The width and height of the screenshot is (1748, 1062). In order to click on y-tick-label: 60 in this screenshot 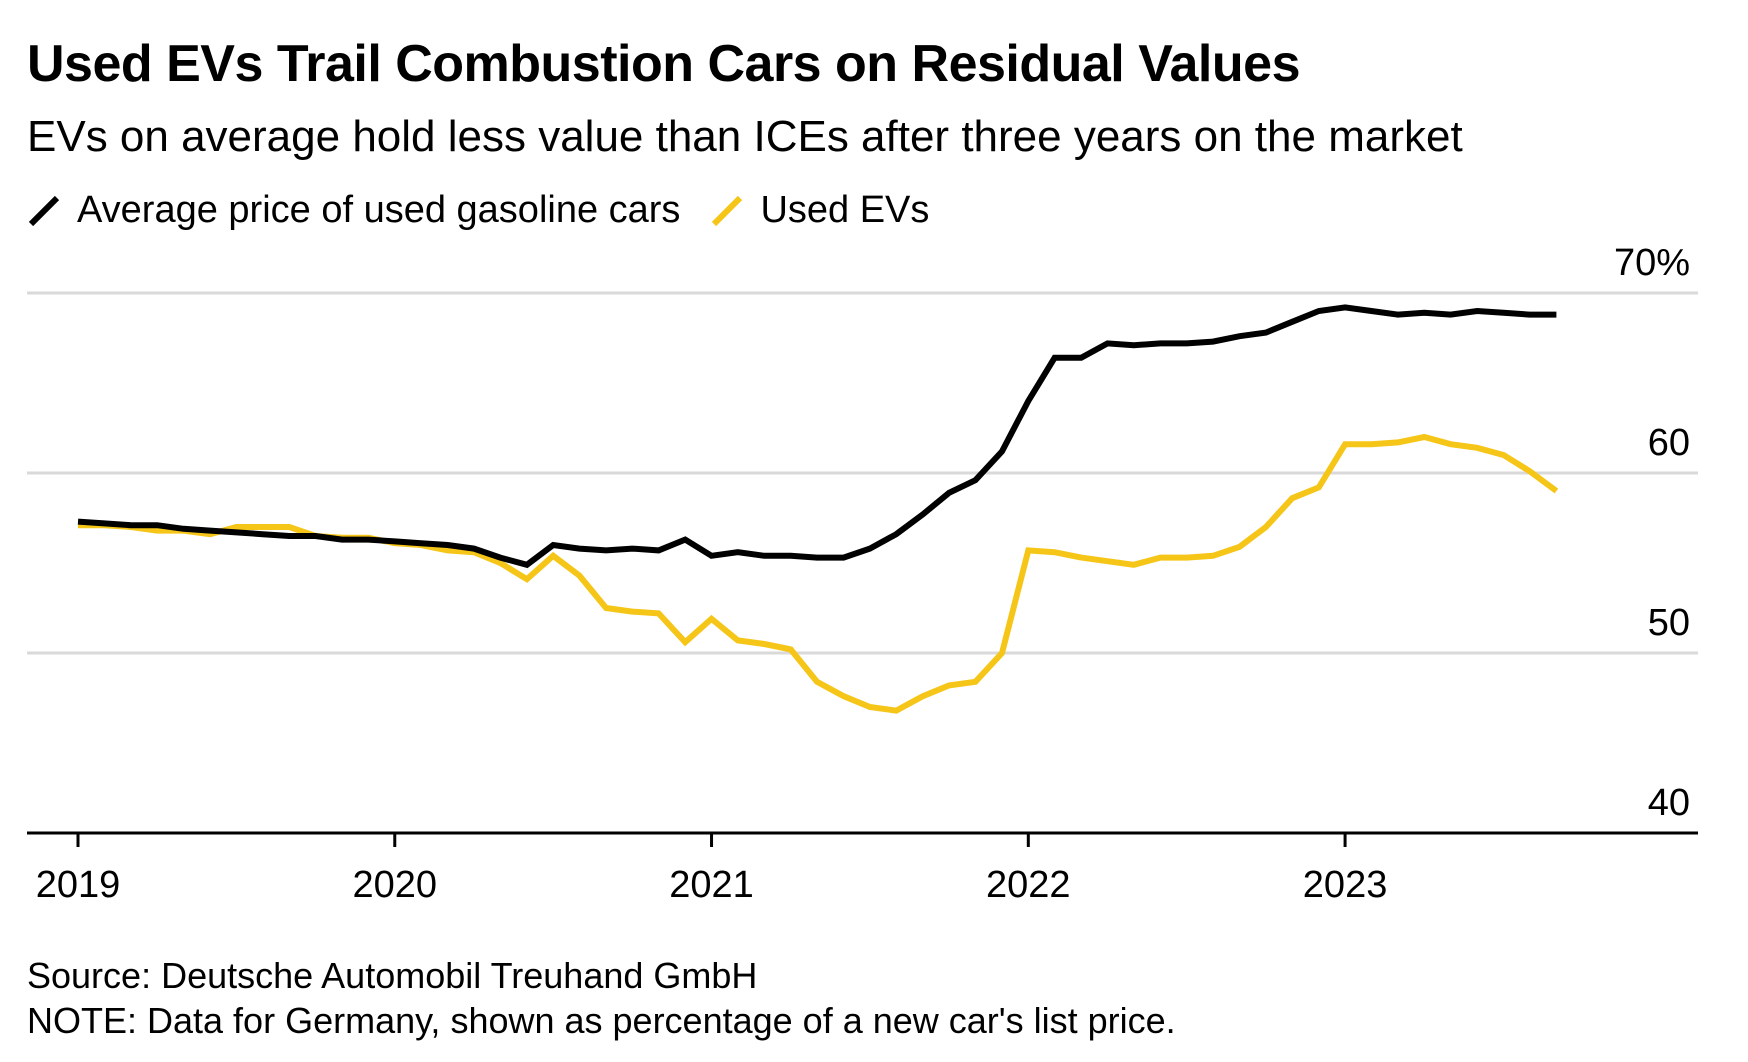, I will do `click(1669, 443)`.